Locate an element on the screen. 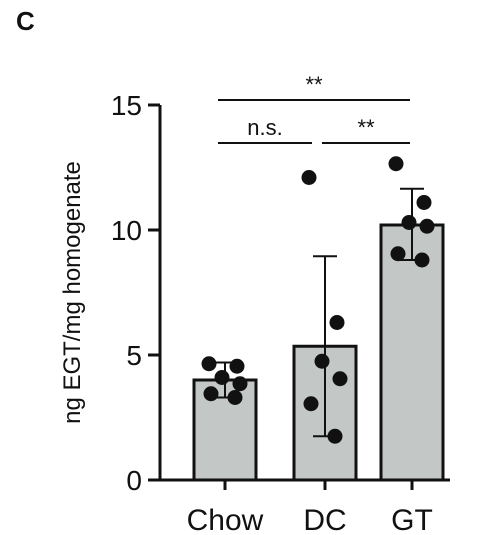 This screenshot has height=535, width=493. y-tick-label: 15 is located at coordinates (126, 105).